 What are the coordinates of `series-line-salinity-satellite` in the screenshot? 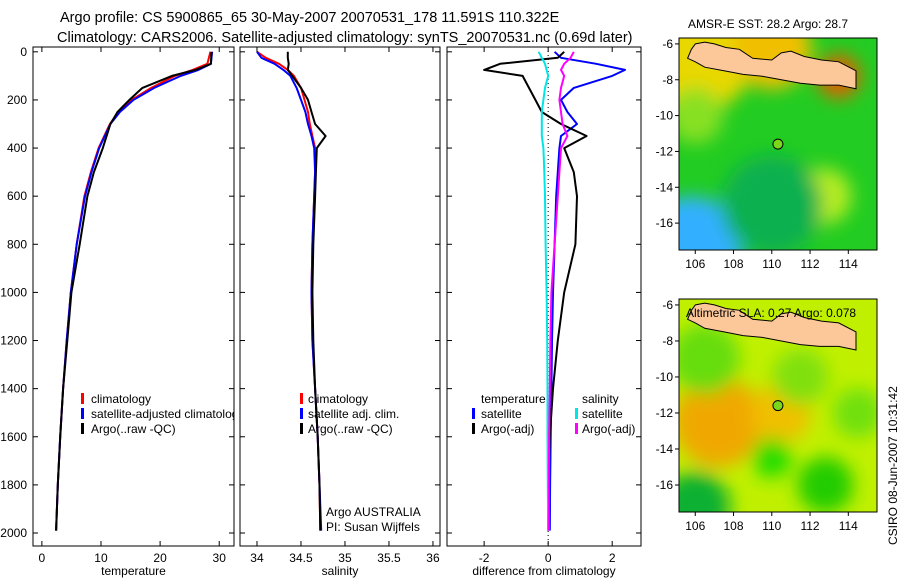 It's located at (543, 291).